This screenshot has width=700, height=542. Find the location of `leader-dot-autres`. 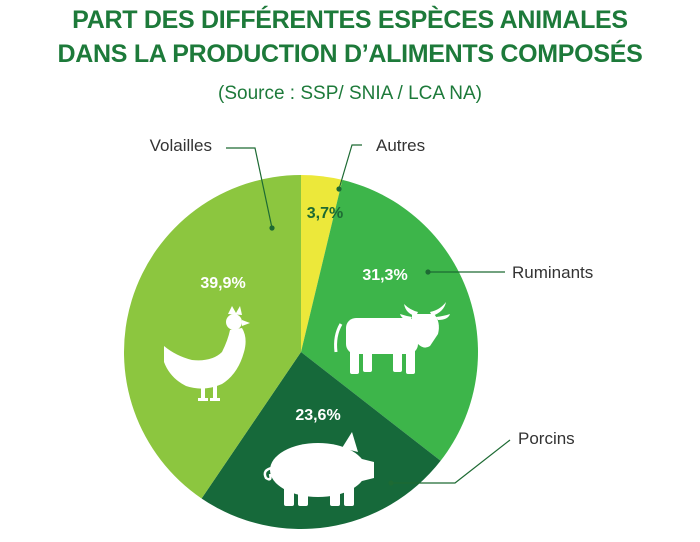

leader-dot-autres is located at coordinates (339, 189).